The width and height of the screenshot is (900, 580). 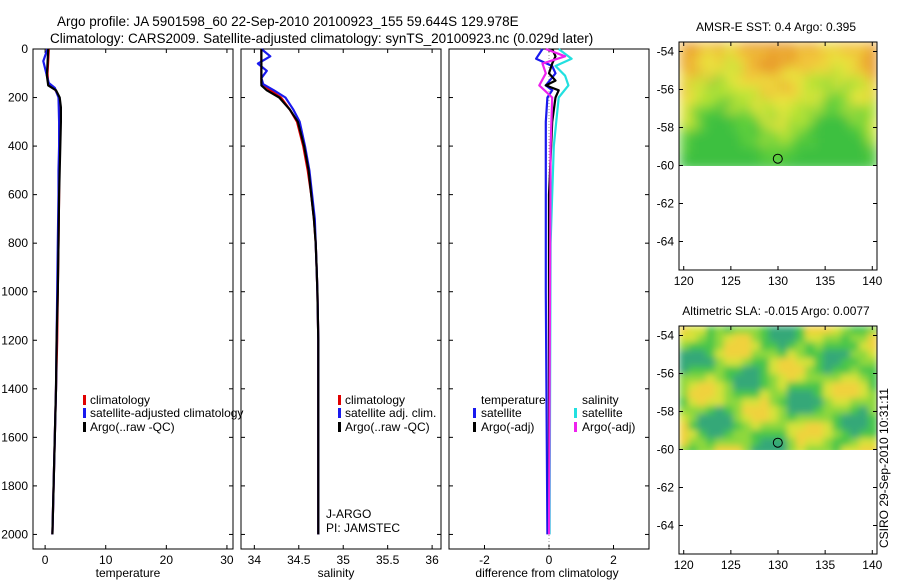 What do you see at coordinates (84, 400) in the screenshot?
I see `legend-swatch-climatology` at bounding box center [84, 400].